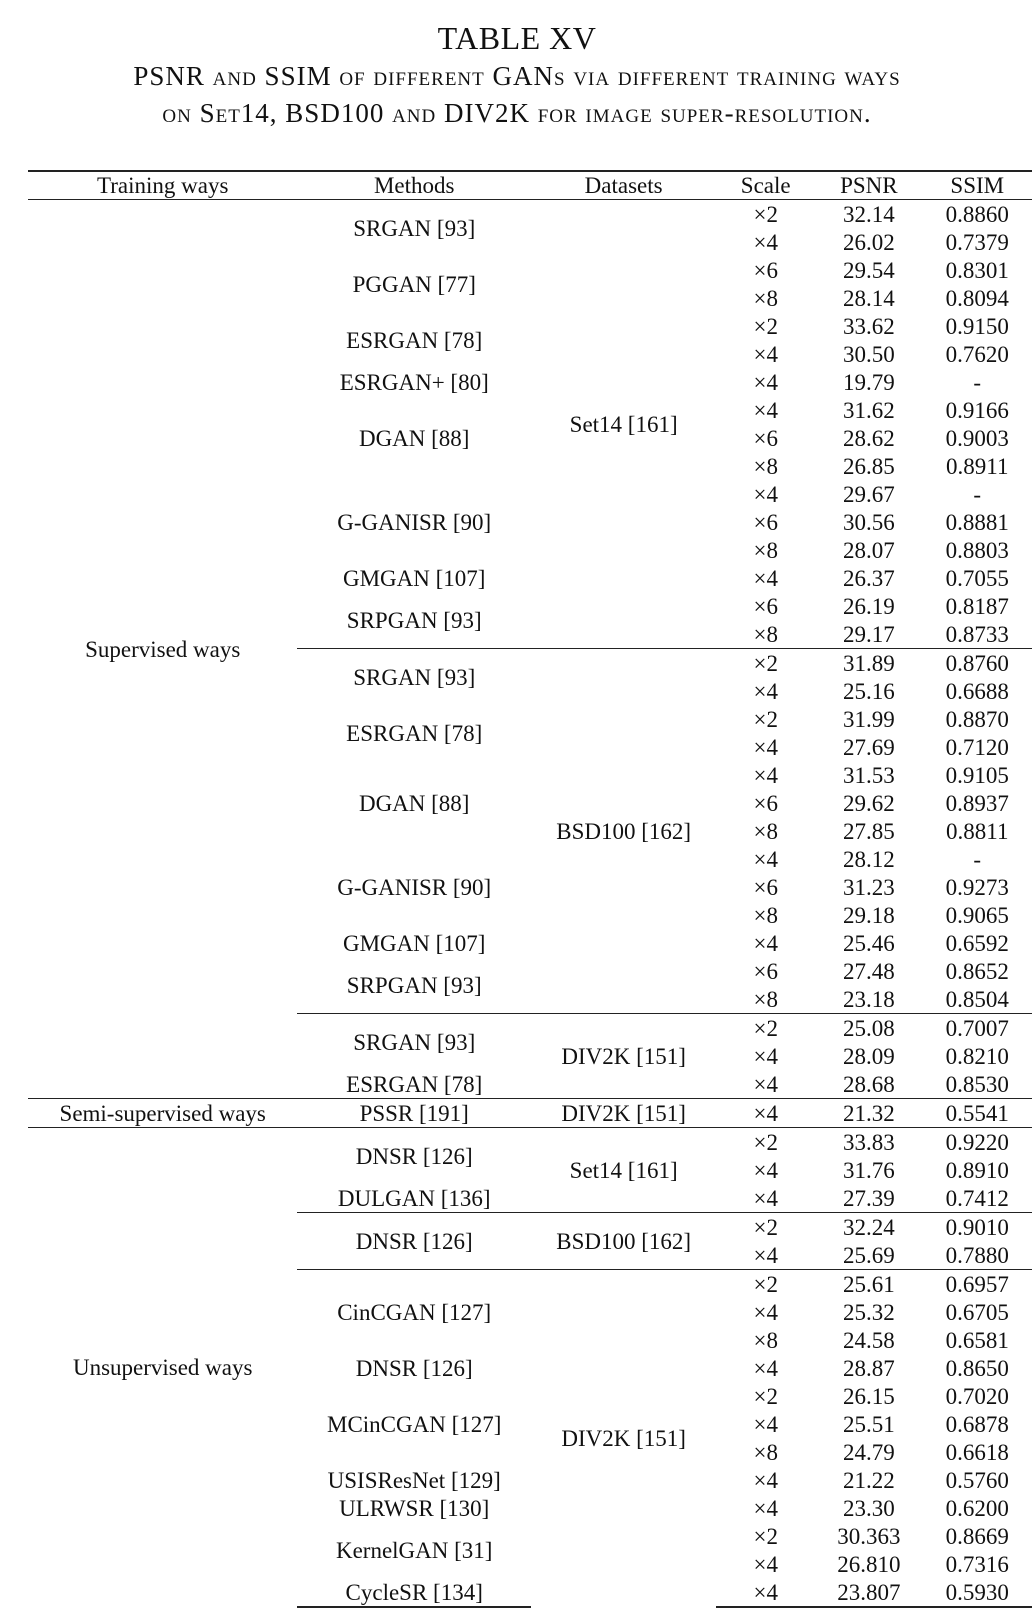 This screenshot has height=1612, width=1034. What do you see at coordinates (977, 747) in the screenshot?
I see `ssim-cell: 0.7120` at bounding box center [977, 747].